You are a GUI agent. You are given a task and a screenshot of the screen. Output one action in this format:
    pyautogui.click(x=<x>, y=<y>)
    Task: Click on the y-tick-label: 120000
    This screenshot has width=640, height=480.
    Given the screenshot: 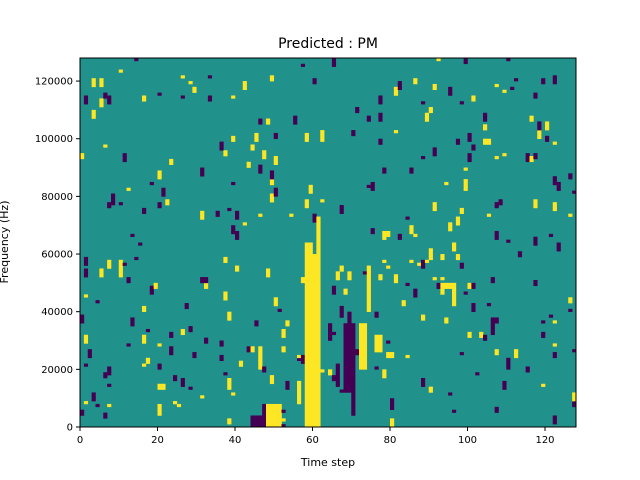 What is the action you would take?
    pyautogui.click(x=54, y=82)
    